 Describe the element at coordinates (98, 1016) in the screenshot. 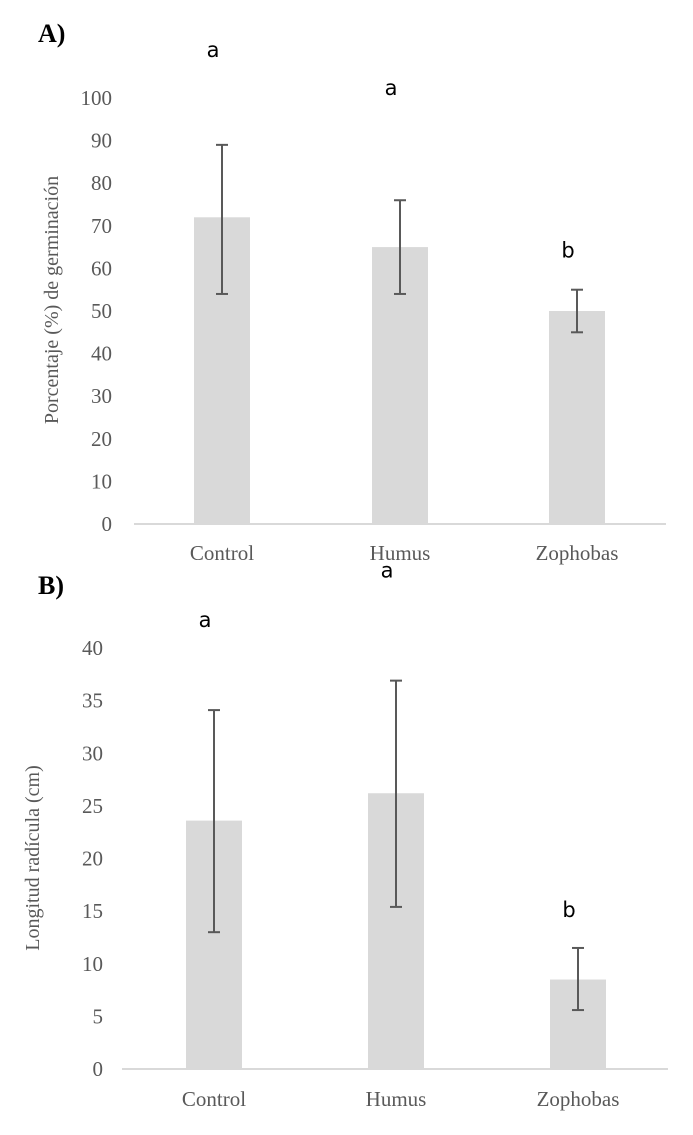

I see `y-tick-label: 5` at that location.